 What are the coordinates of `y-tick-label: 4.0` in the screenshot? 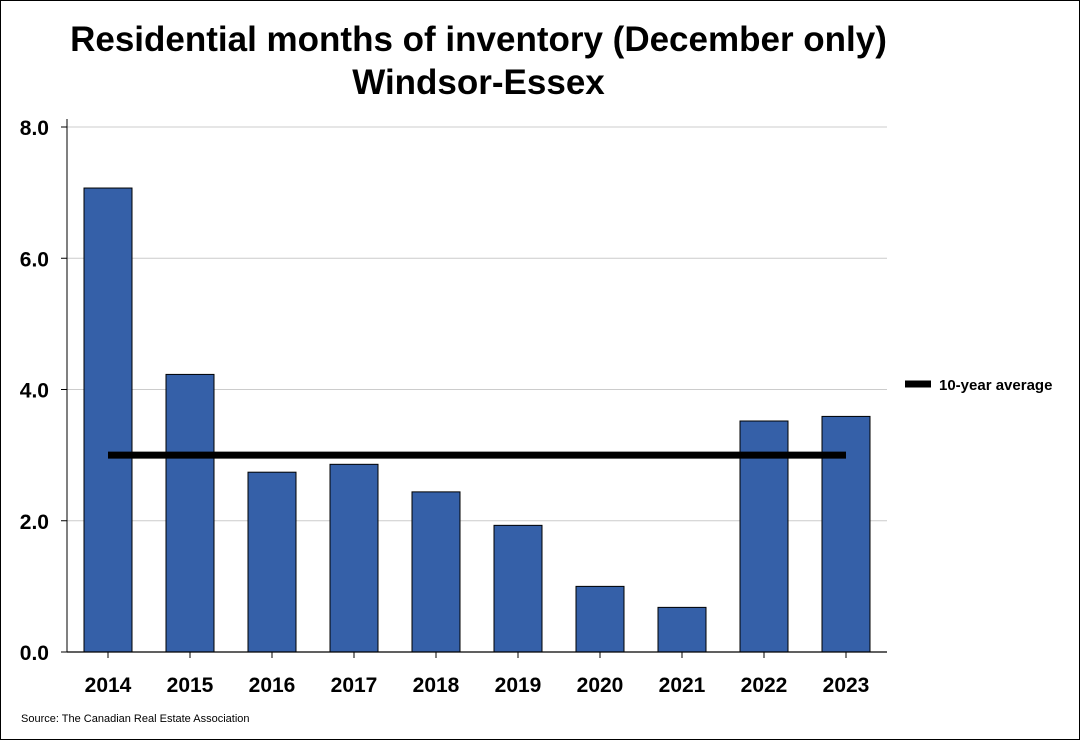 It's located at (34, 391).